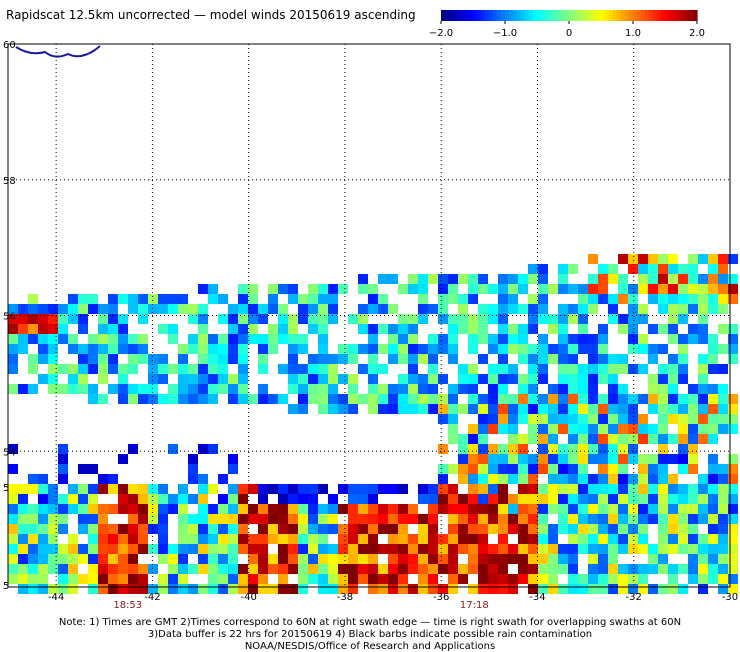  I want to click on latitude-tick-label: 60, so click(9, 45).